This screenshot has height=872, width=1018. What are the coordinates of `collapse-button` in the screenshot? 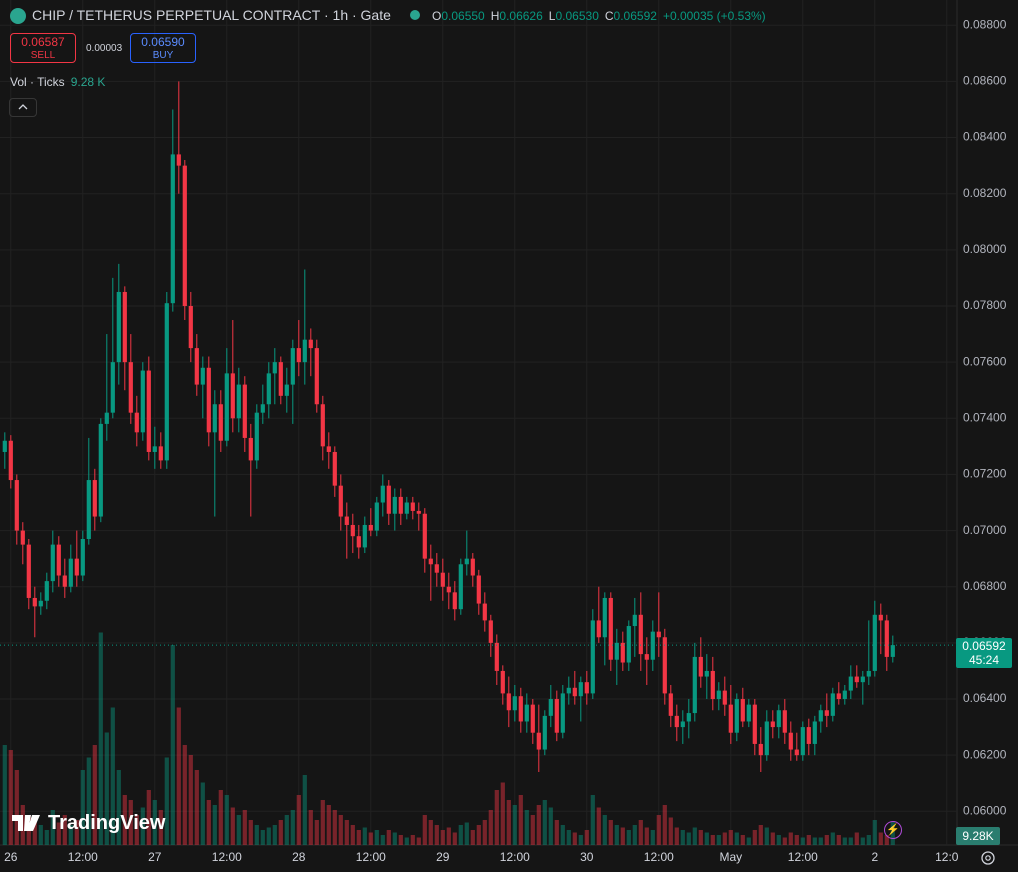 It's located at (23, 107).